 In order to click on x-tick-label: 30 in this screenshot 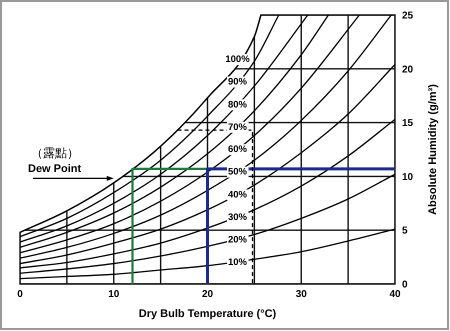, I will do `click(302, 294)`.